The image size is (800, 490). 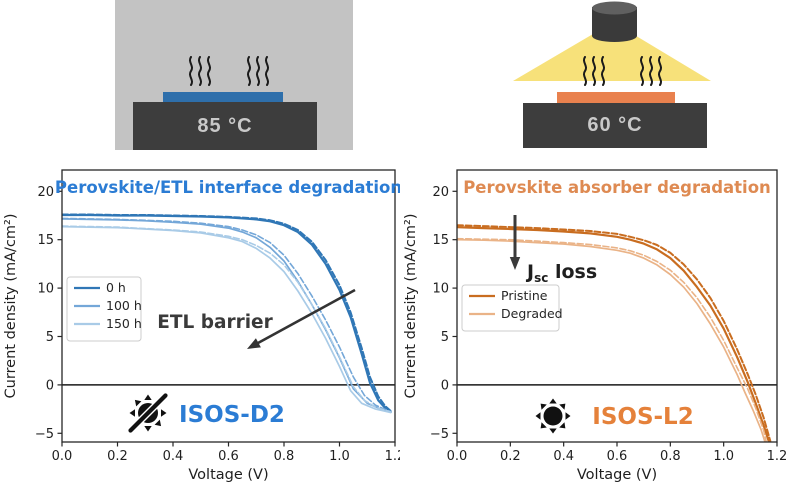 What do you see at coordinates (614, 8) in the screenshot?
I see `lamp-top` at bounding box center [614, 8].